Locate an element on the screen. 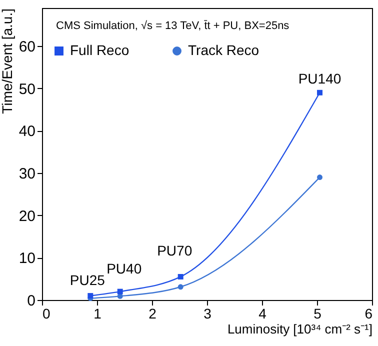 The width and height of the screenshot is (378, 346). y-tick-label: 30 is located at coordinates (27, 174).